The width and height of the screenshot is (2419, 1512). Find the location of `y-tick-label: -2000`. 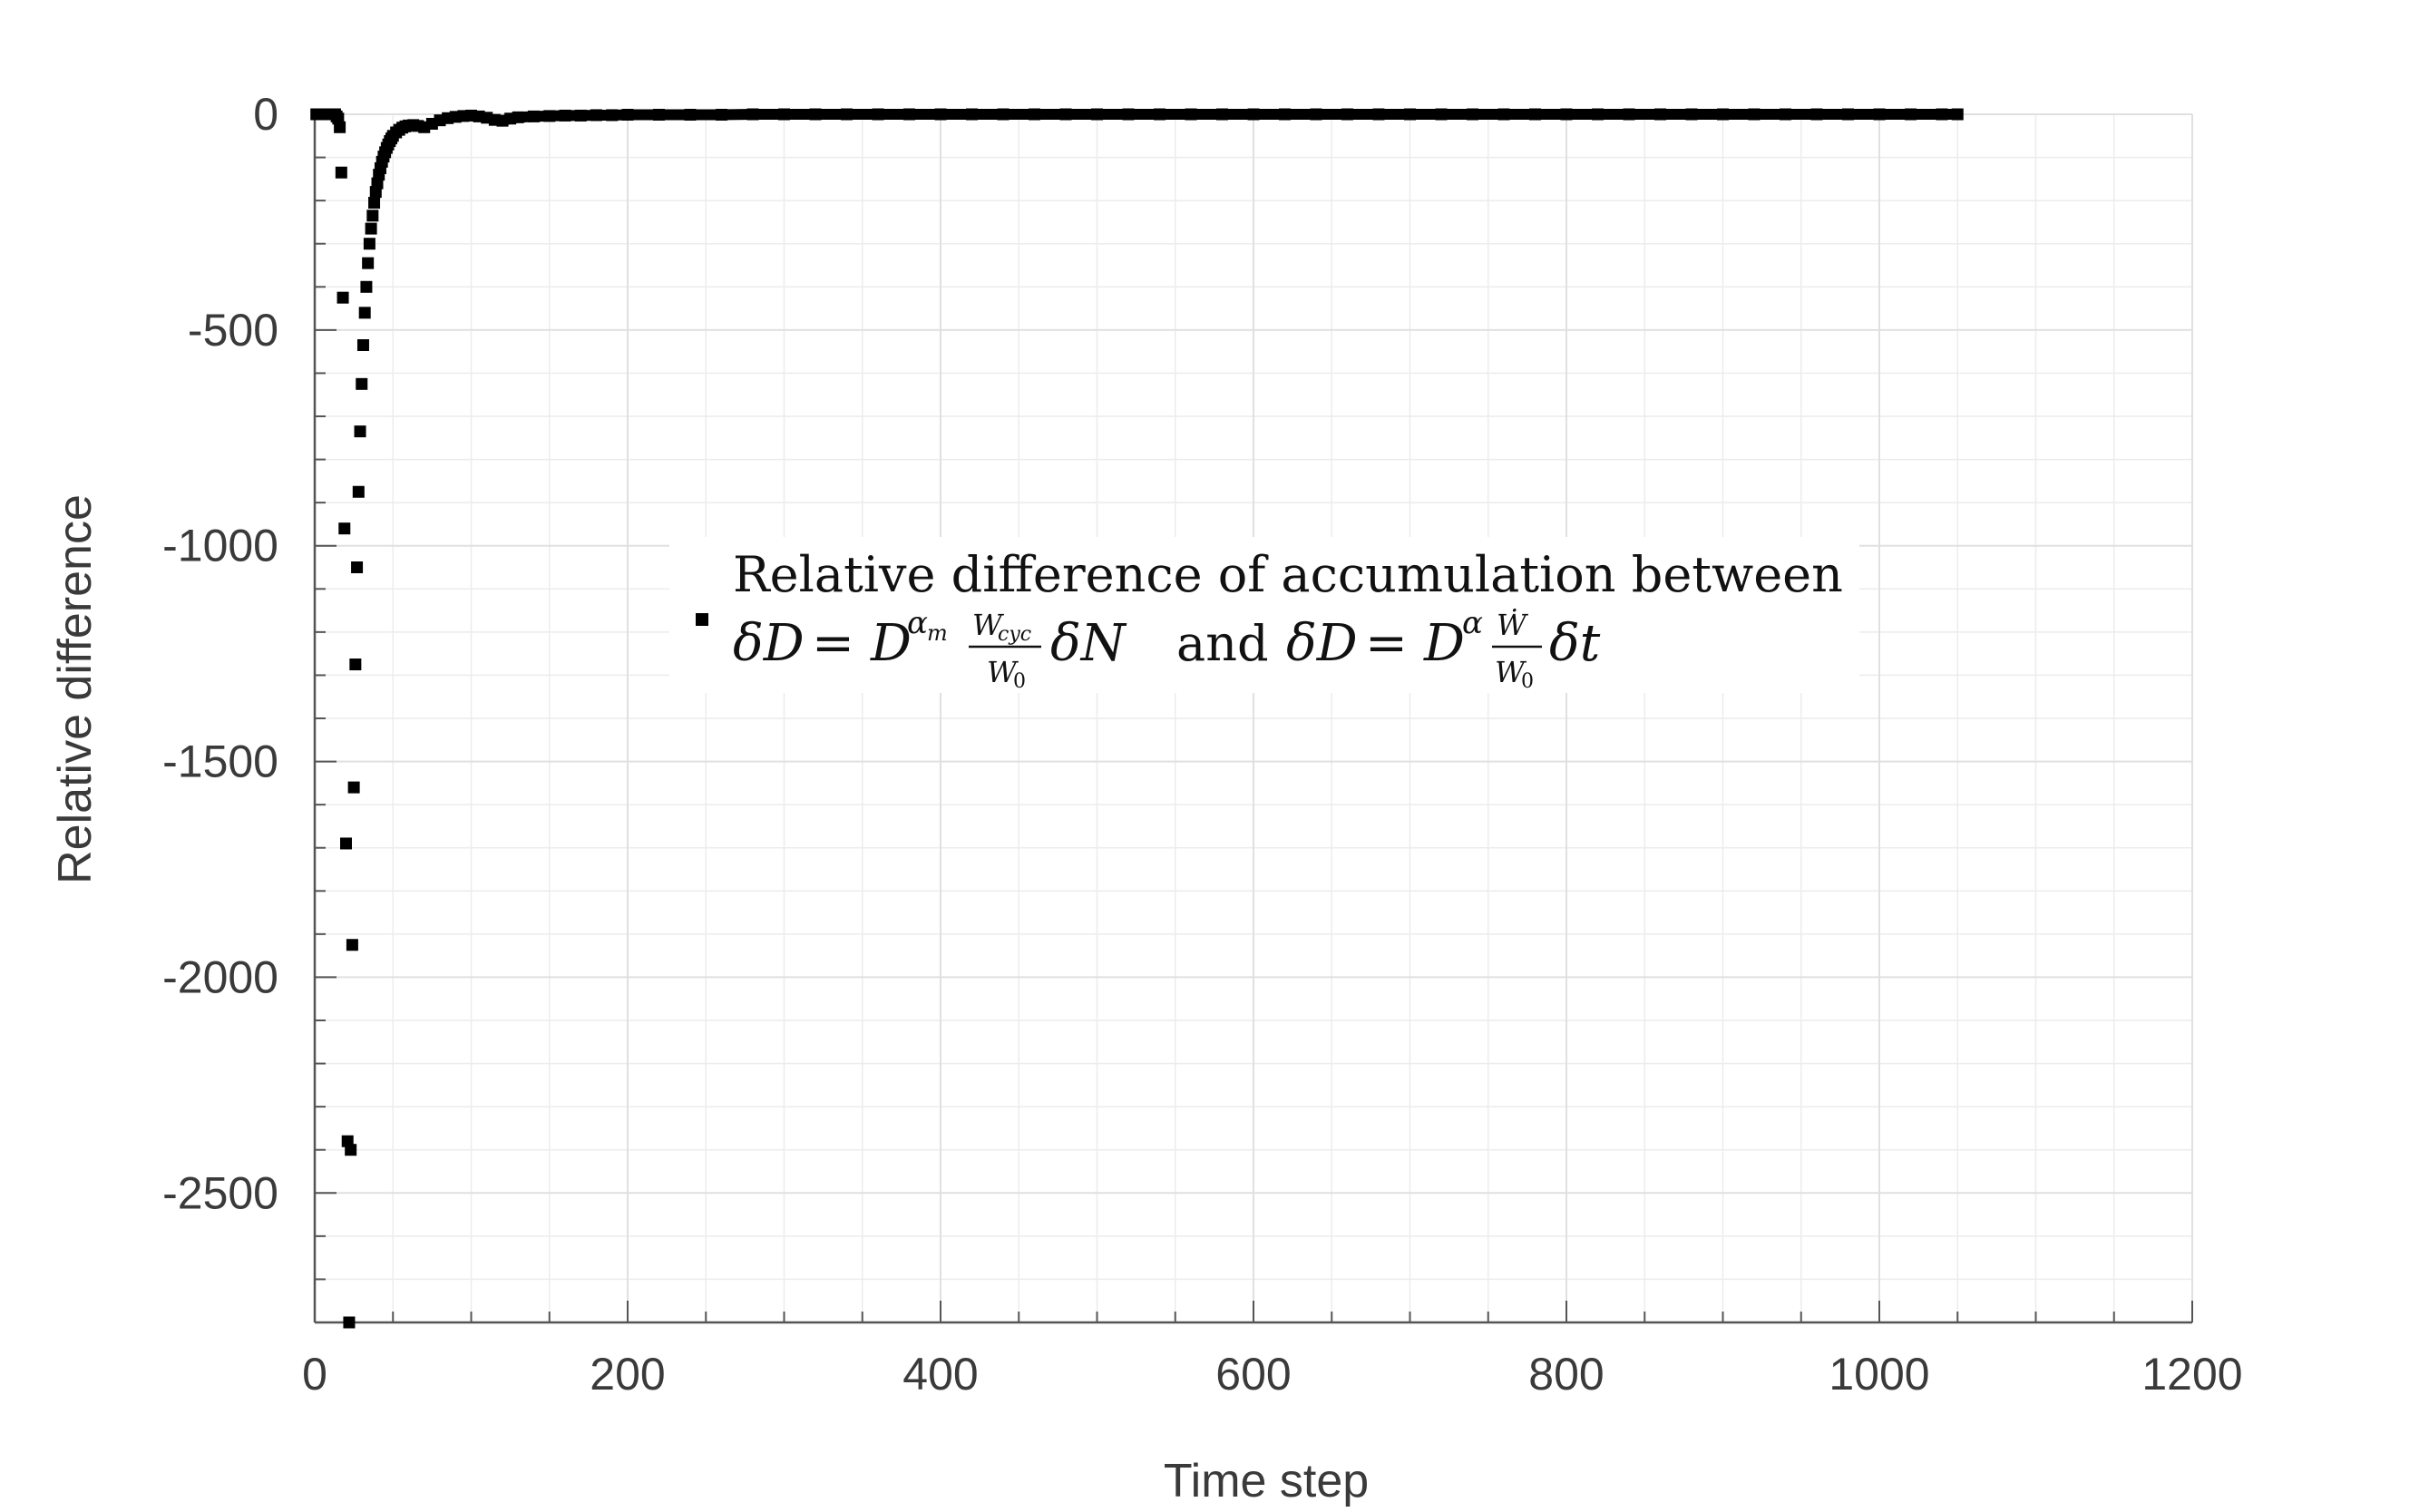

y-tick-label: -2000 is located at coordinates (220, 976).